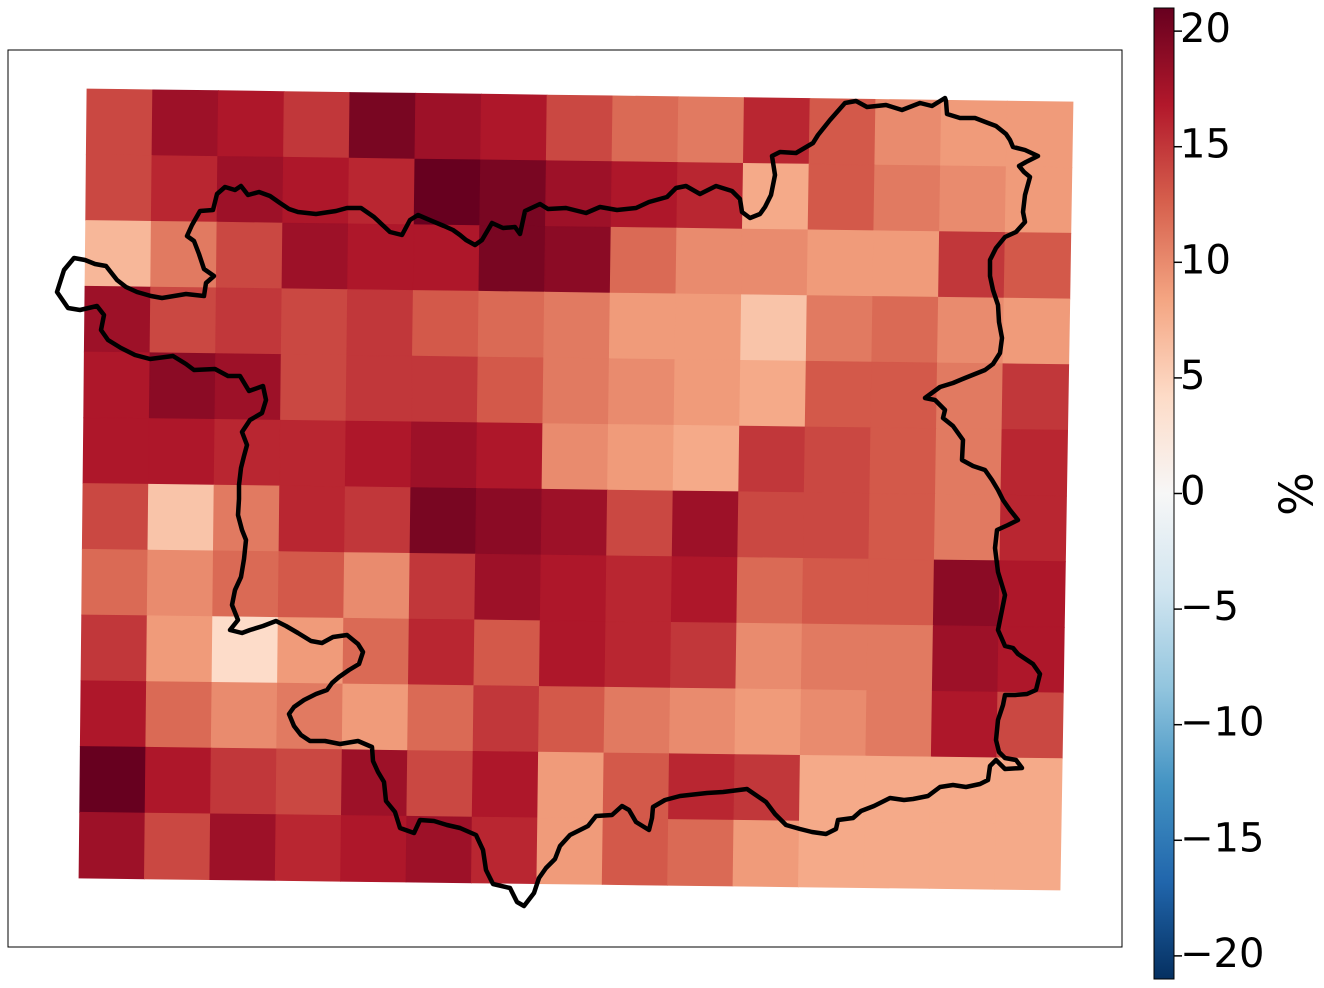  I want to click on colorbar-tick-label: −10, so click(1222, 723).